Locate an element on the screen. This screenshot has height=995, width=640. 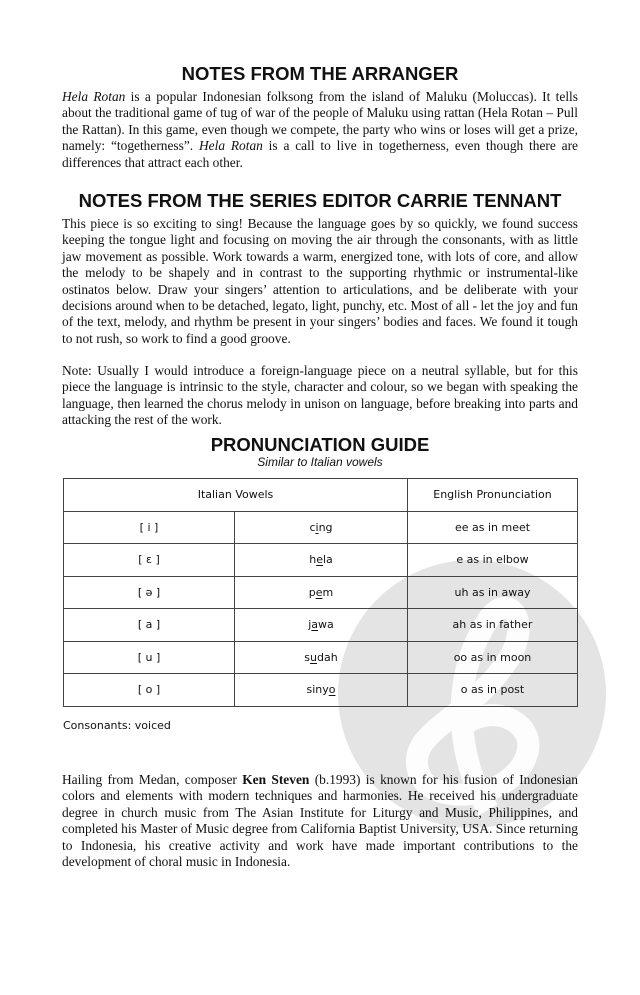
table-row: [ o ] sinyo o as in post is located at coordinates (320, 690).